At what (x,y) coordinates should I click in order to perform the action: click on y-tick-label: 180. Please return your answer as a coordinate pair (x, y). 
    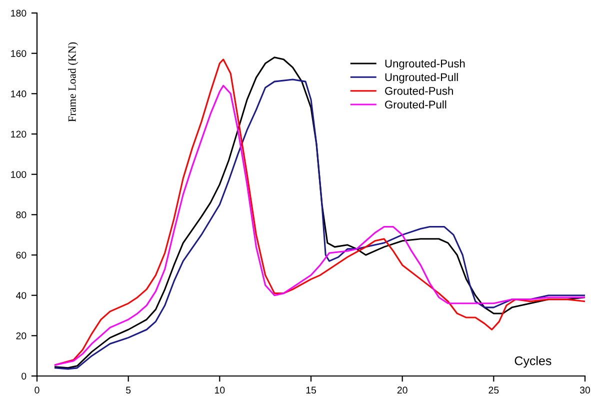
    Looking at the image, I should click on (18, 13).